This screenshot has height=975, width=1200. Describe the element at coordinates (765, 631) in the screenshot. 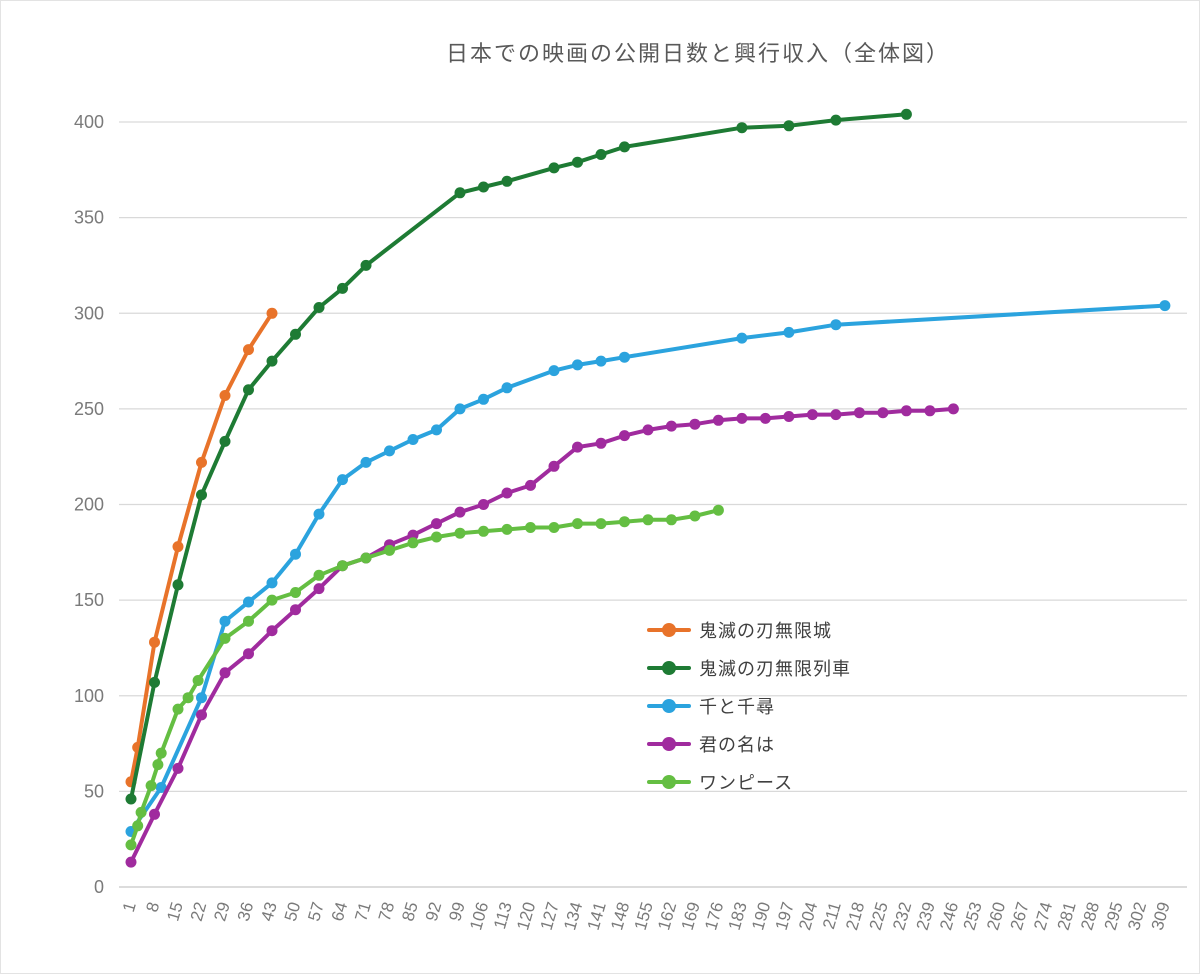

I see `legend-label: 鬼滅の刃無限城` at that location.